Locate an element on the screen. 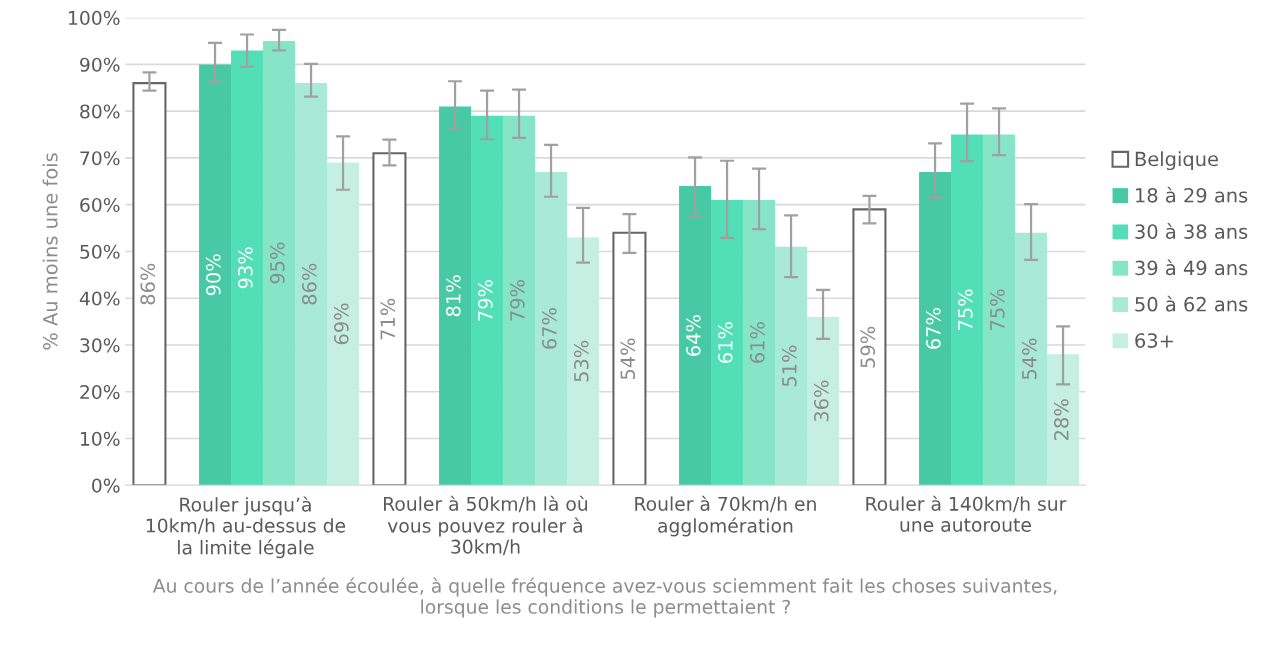 The width and height of the screenshot is (1280, 654). y-tick-label: 80% is located at coordinates (100, 111).